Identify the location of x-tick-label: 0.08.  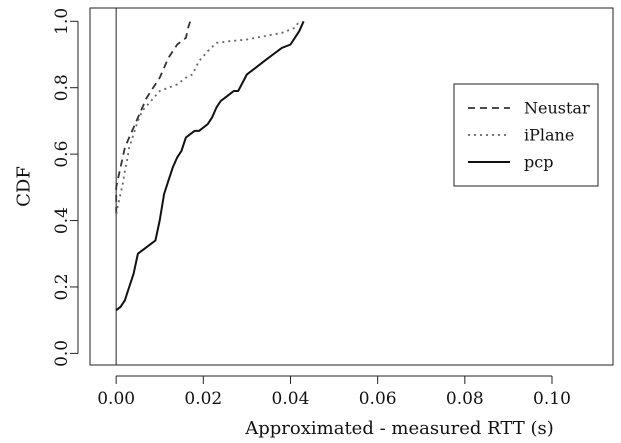
(465, 399).